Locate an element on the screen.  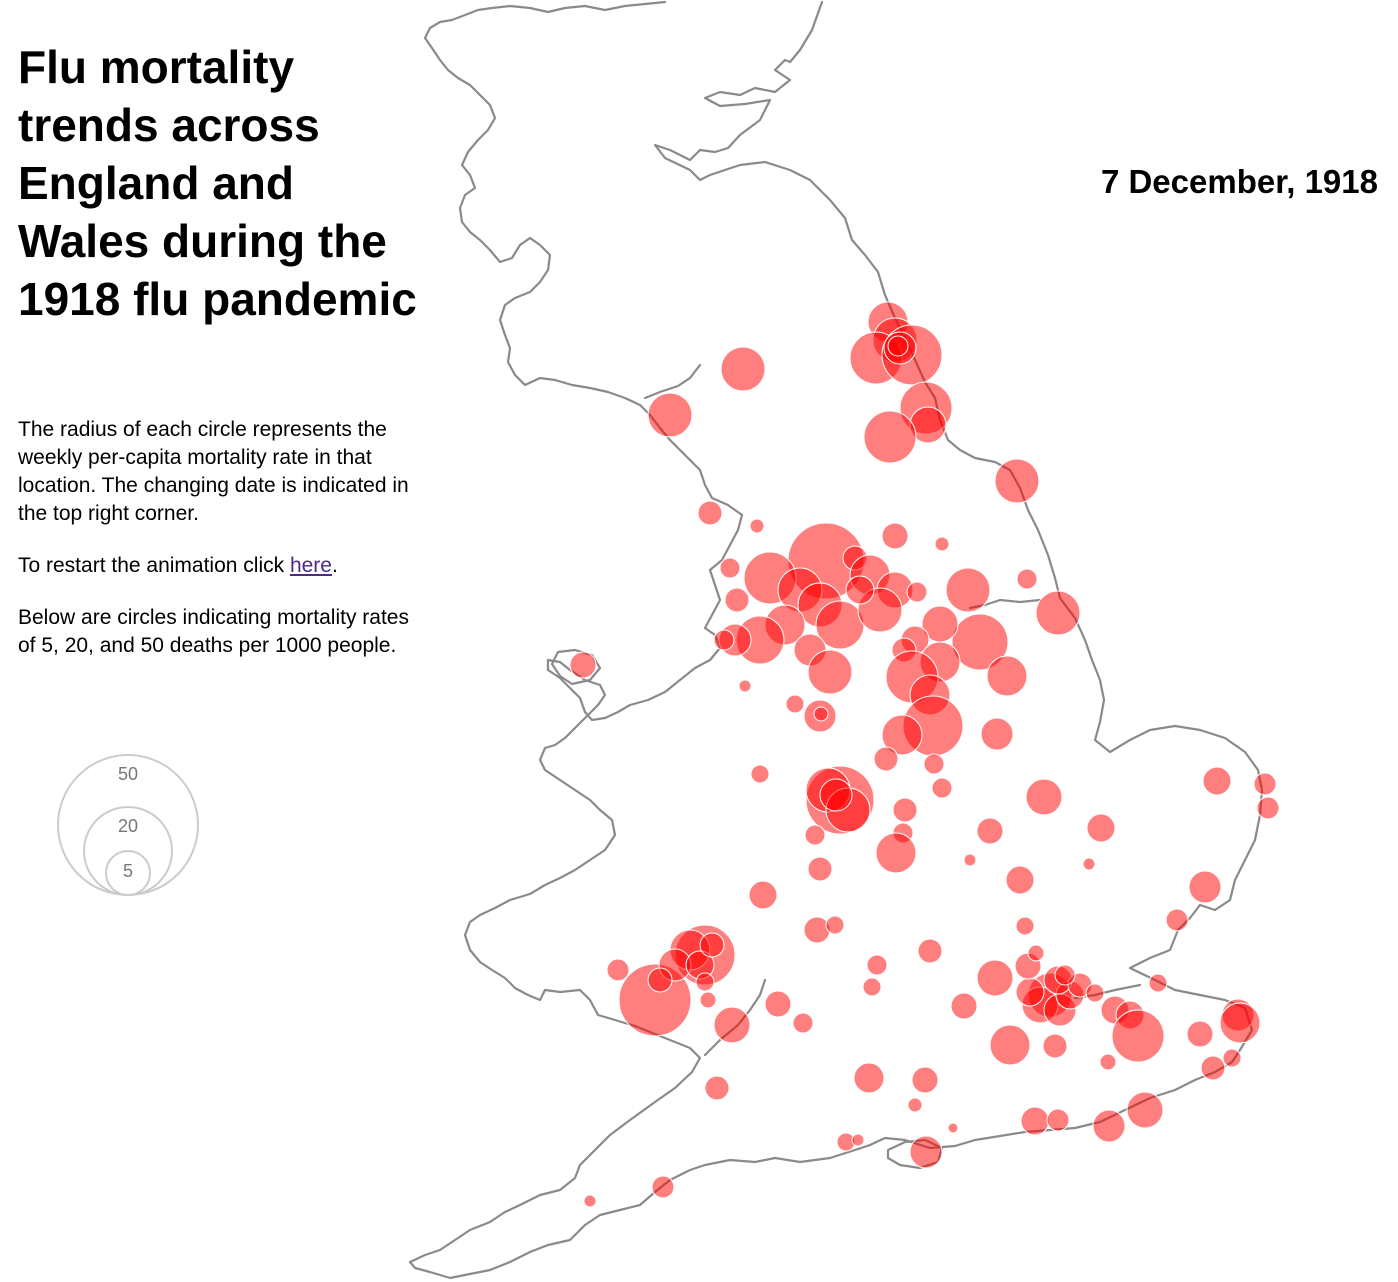
restart-text-before: To restart the animation click is located at coordinates (154, 565).